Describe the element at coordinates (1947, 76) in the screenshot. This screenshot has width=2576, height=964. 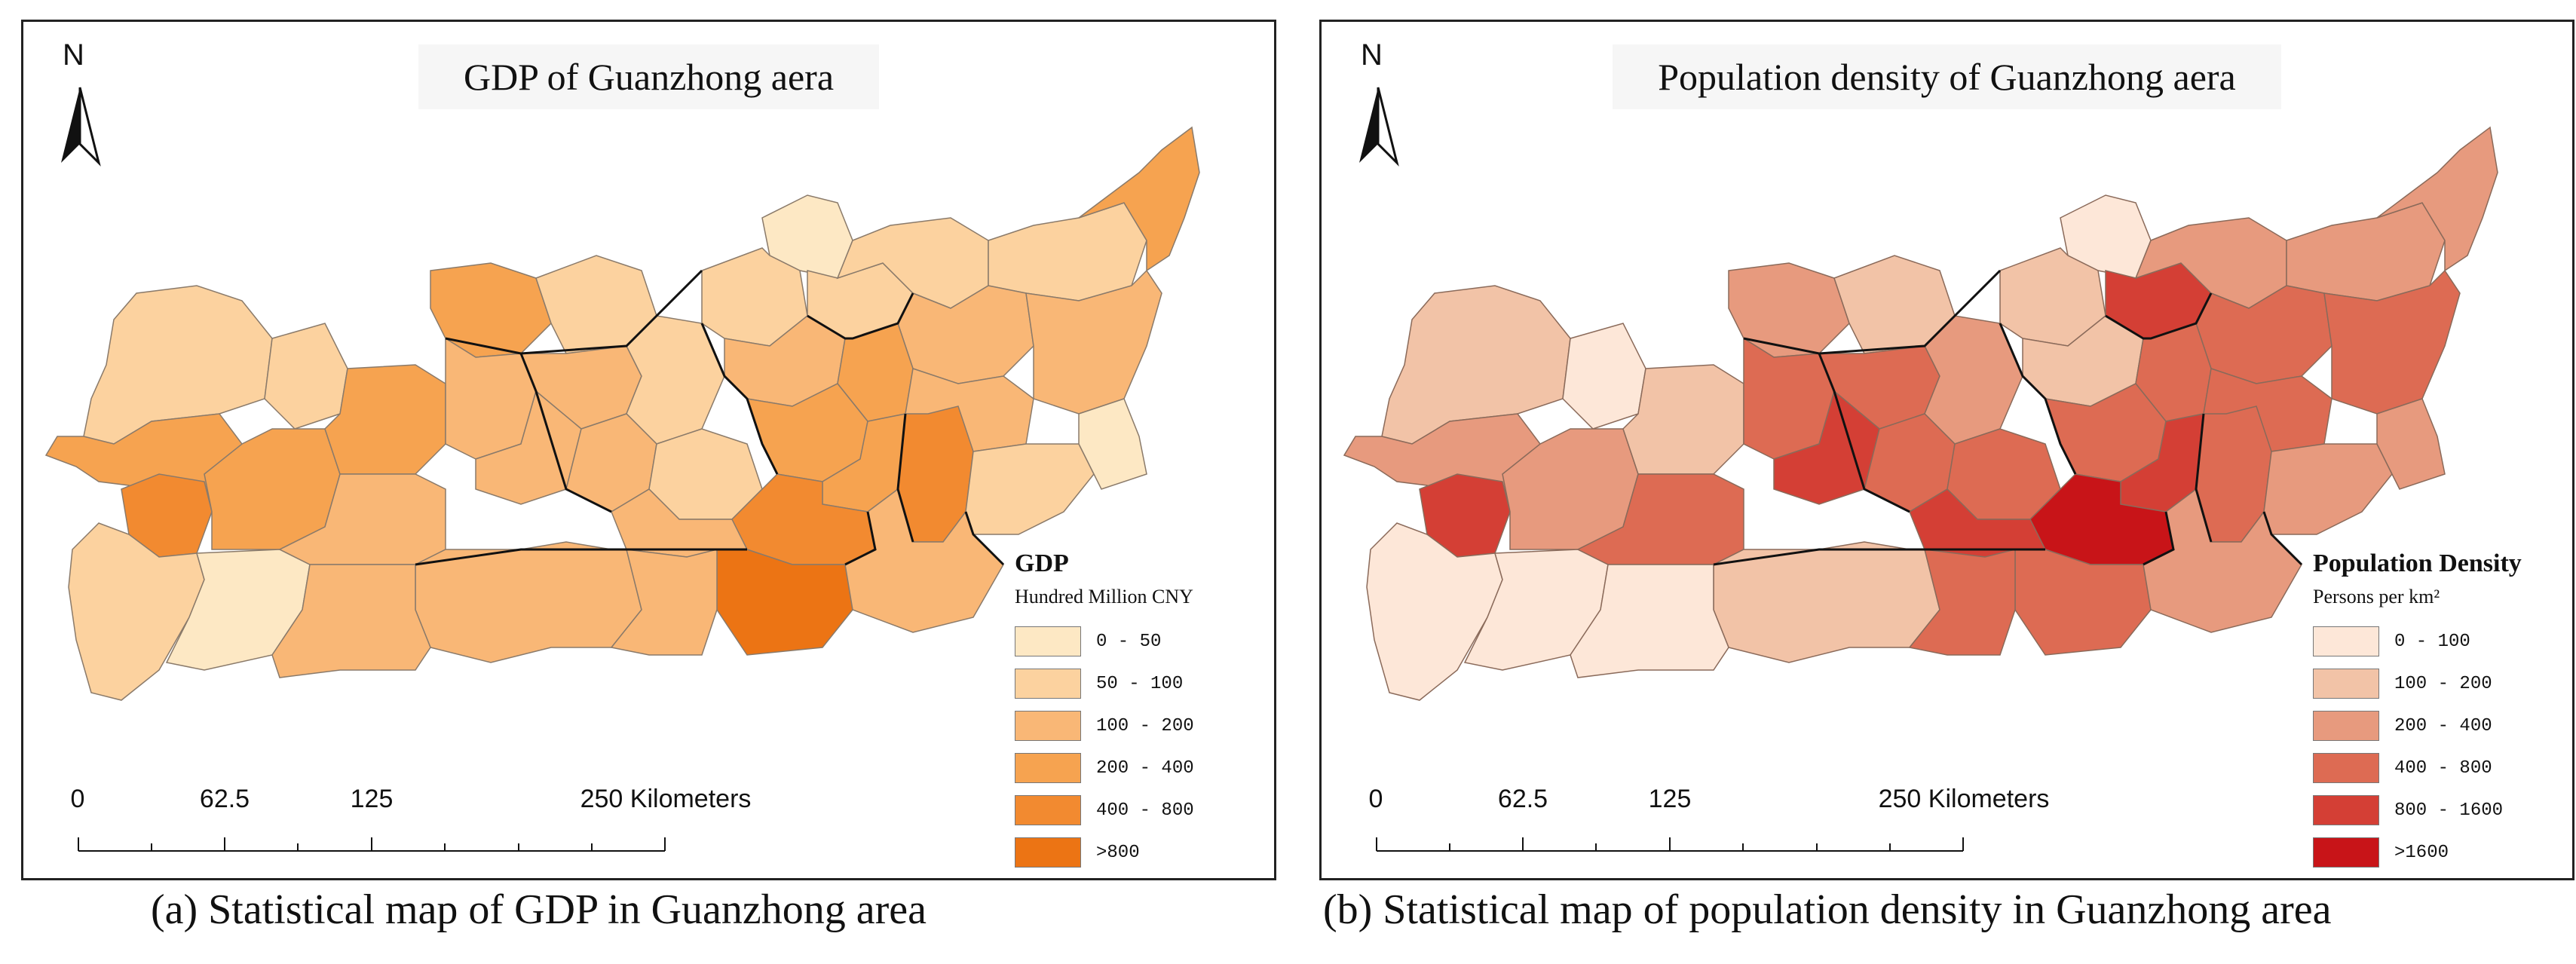
I see `map-title: Population density of Guanzhong aera` at that location.